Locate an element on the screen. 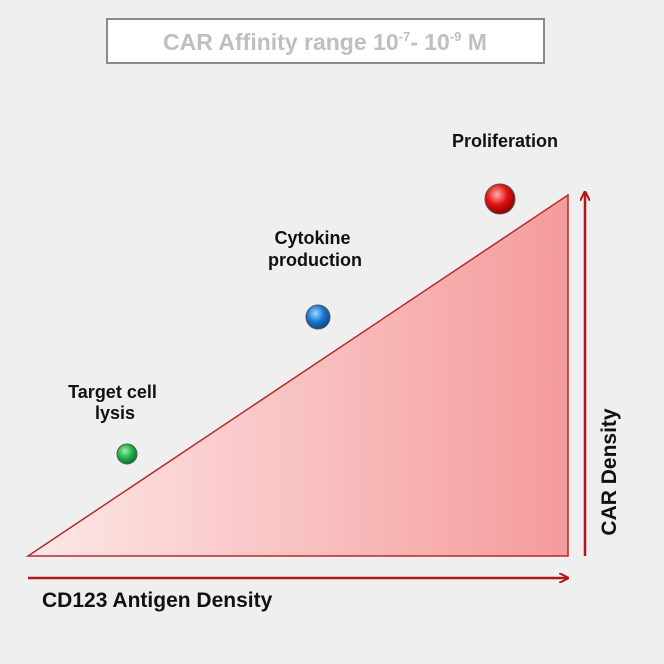  title-text: M is located at coordinates (474, 42).